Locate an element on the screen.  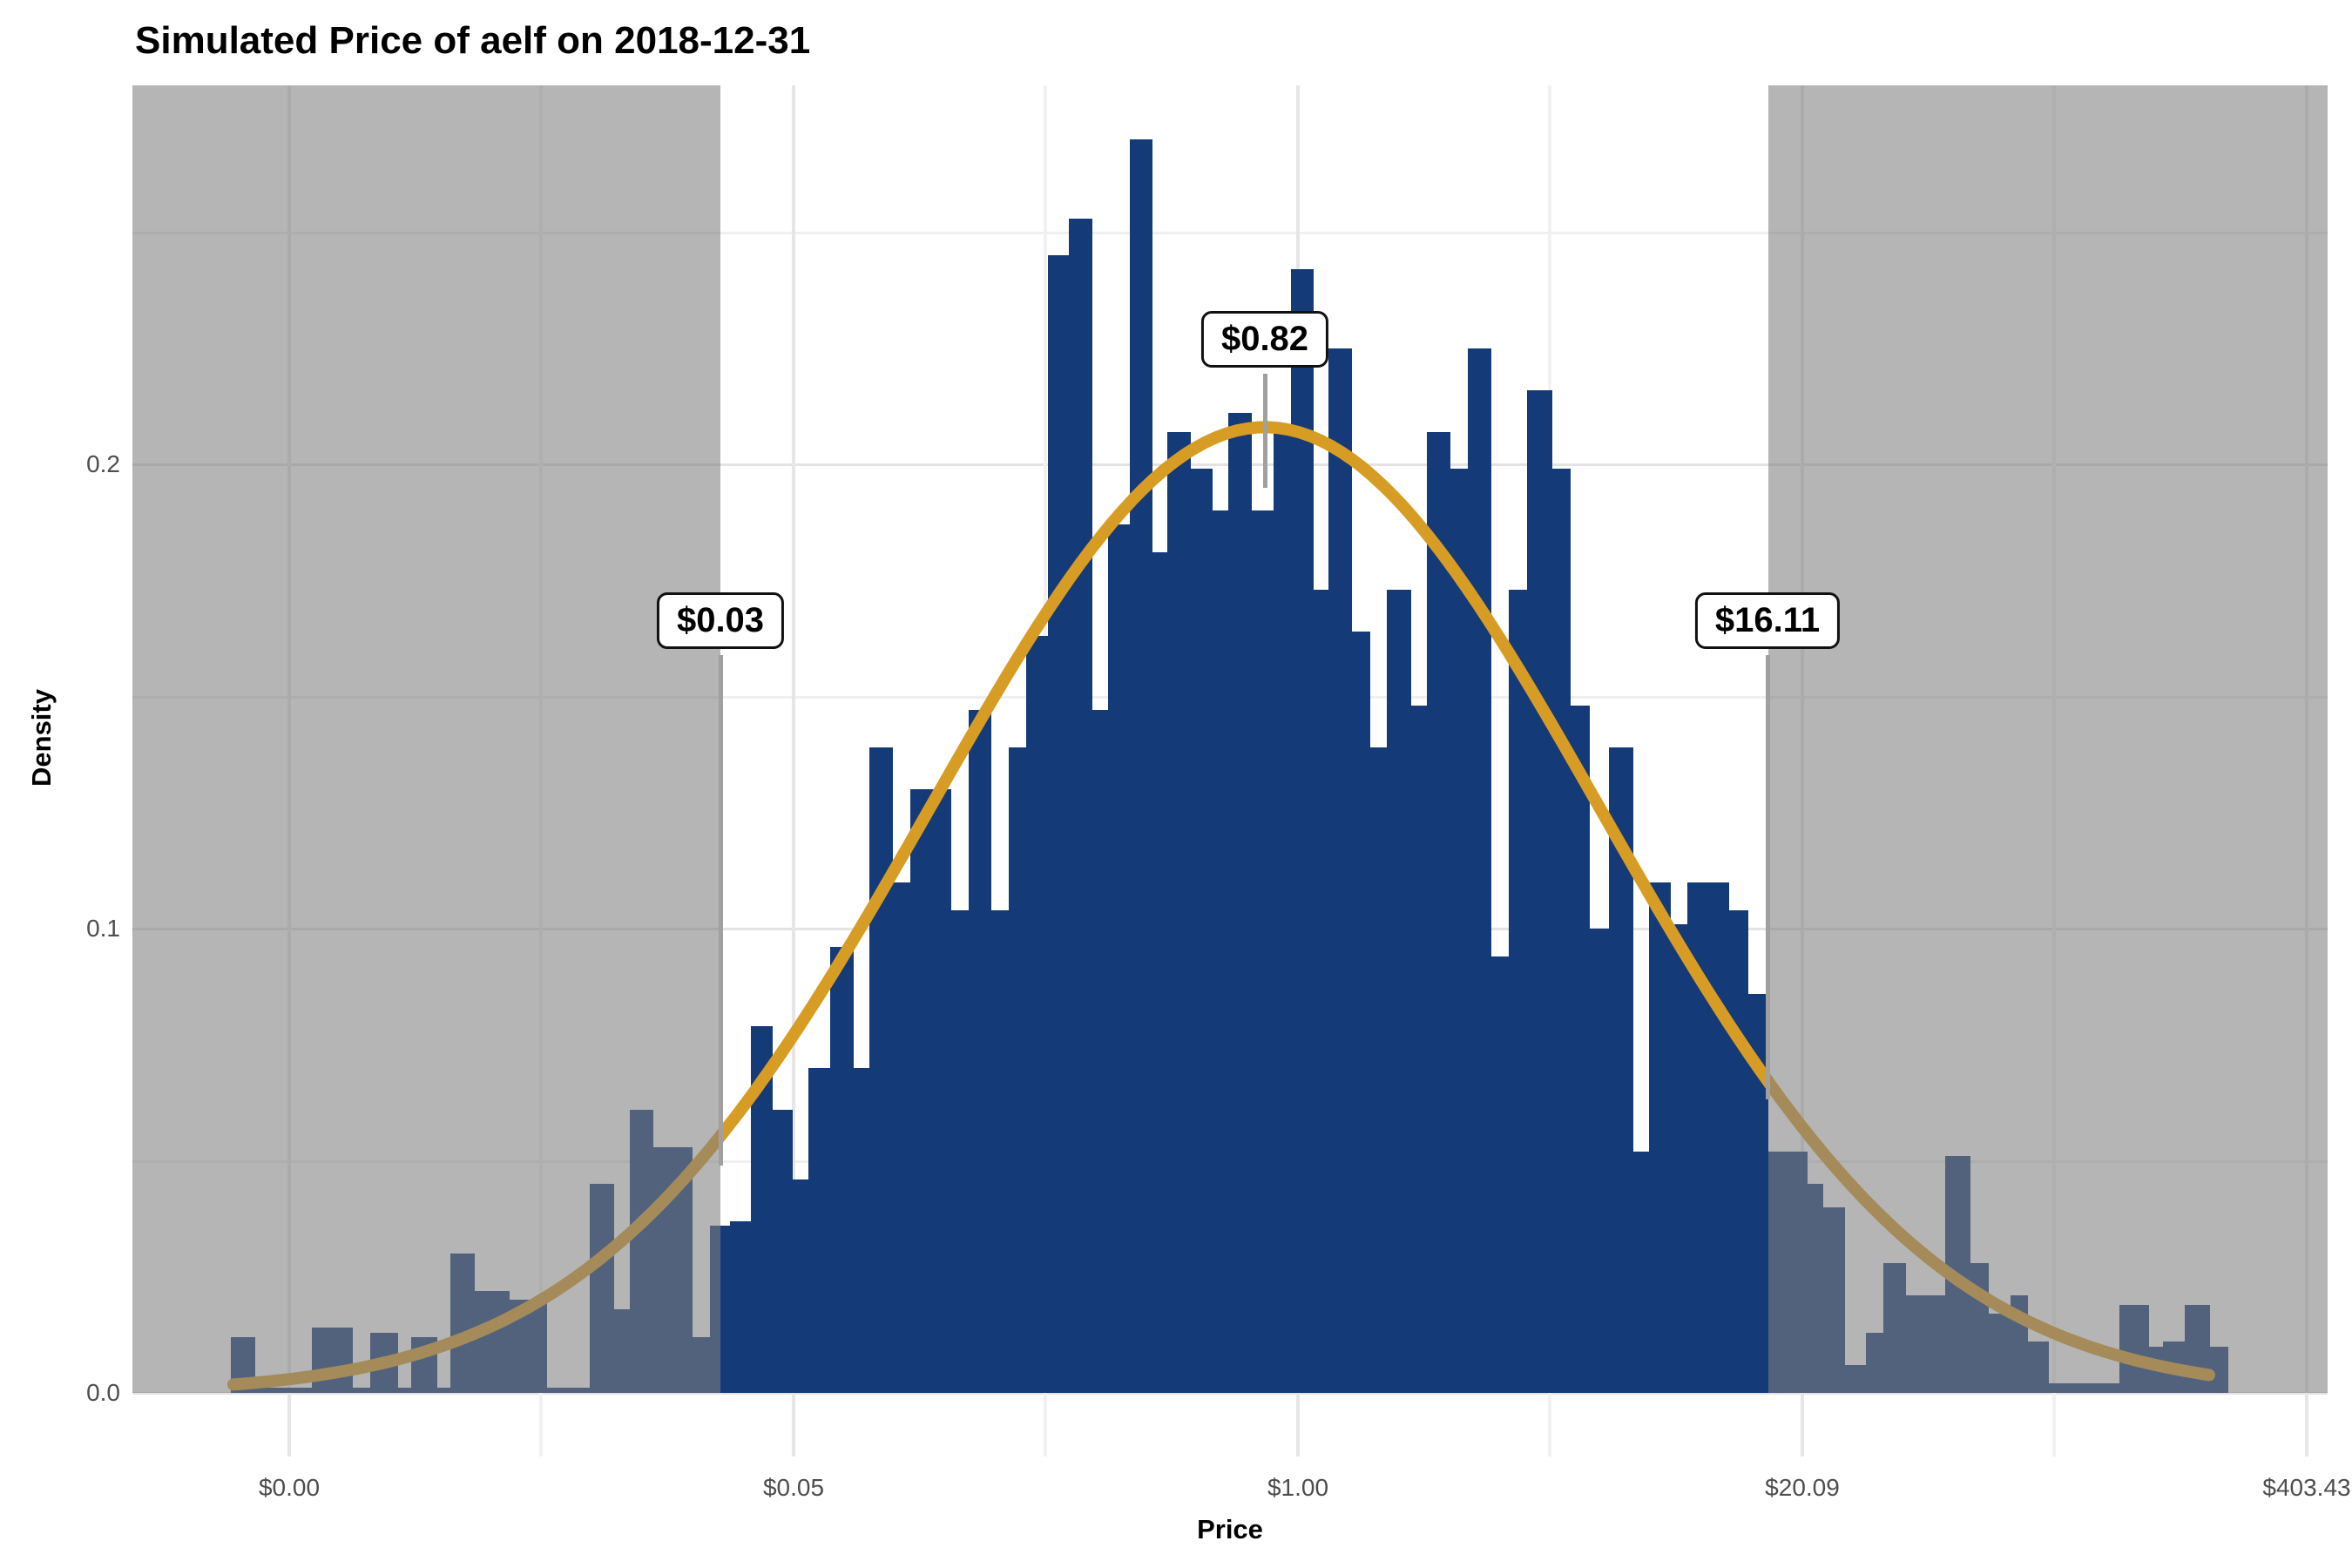
x-tick-label: $20.09 is located at coordinates (1803, 1487).